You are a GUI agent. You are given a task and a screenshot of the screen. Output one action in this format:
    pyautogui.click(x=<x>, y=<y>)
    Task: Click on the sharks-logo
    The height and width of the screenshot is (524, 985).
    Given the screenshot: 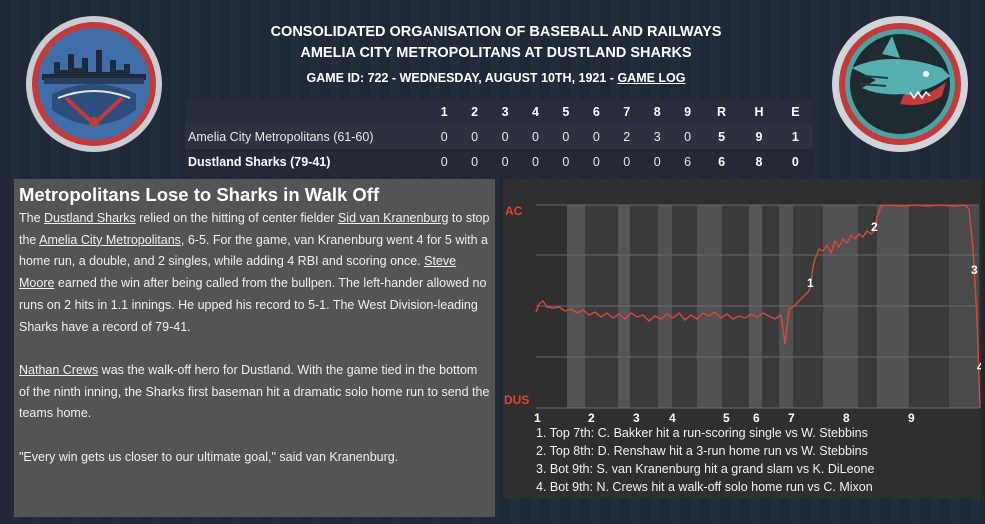 What is the action you would take?
    pyautogui.click(x=900, y=84)
    